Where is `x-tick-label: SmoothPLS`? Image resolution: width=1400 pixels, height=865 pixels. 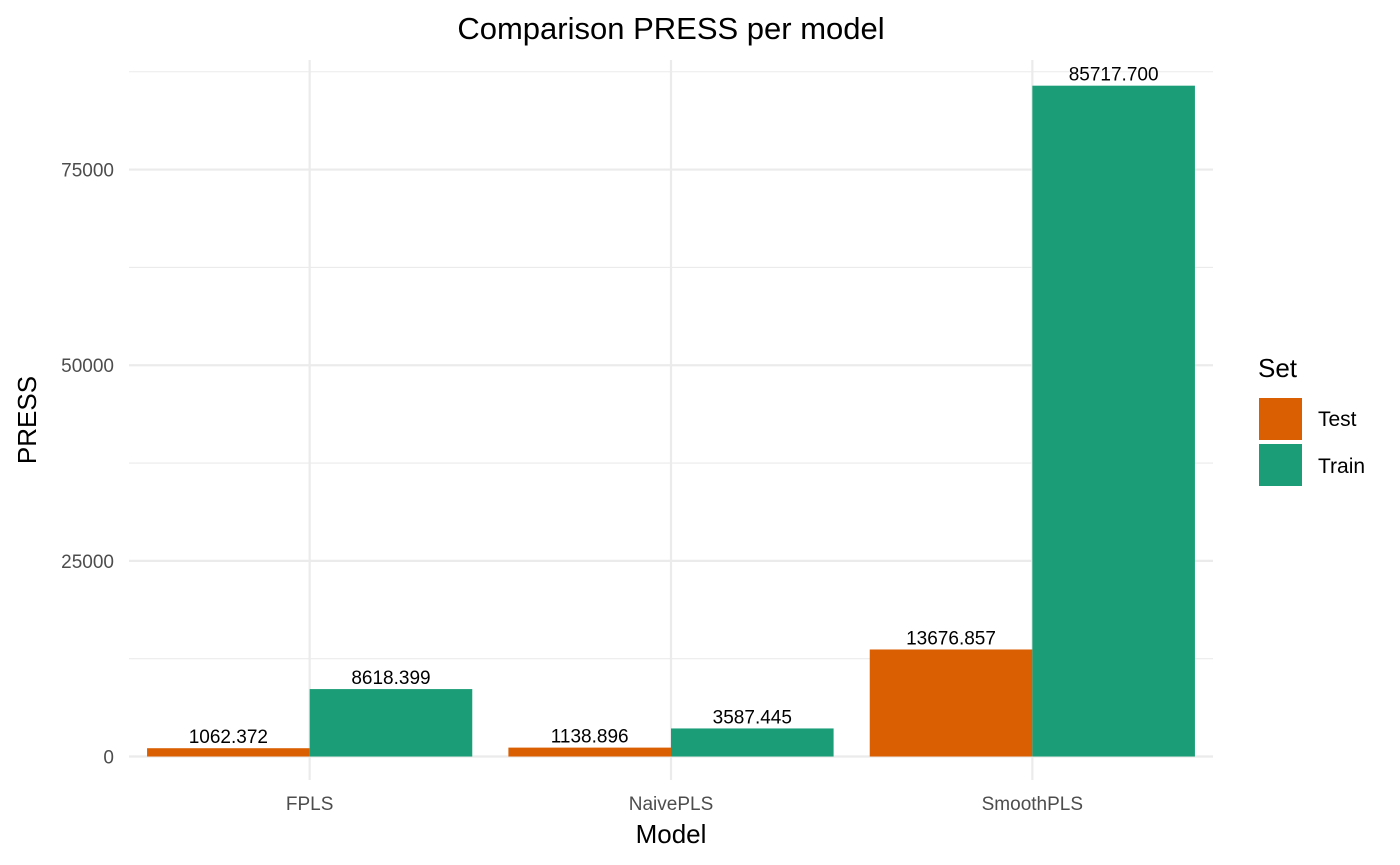 x-tick-label: SmoothPLS is located at coordinates (1032, 804).